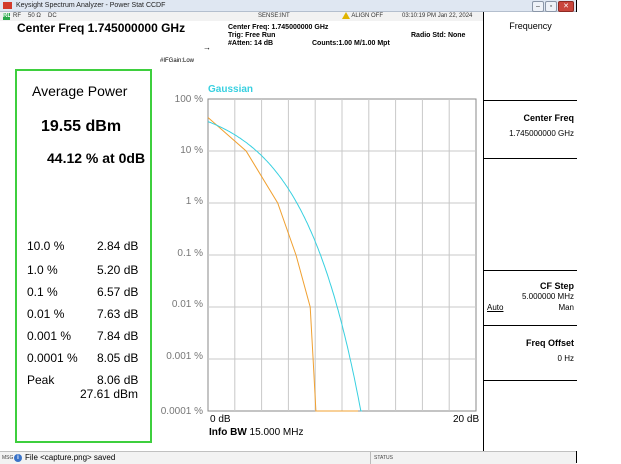 Image resolution: width=621 pixels, height=464 pixels. I want to click on metric-row: 0.01 % 7.63 dB, so click(87, 314).